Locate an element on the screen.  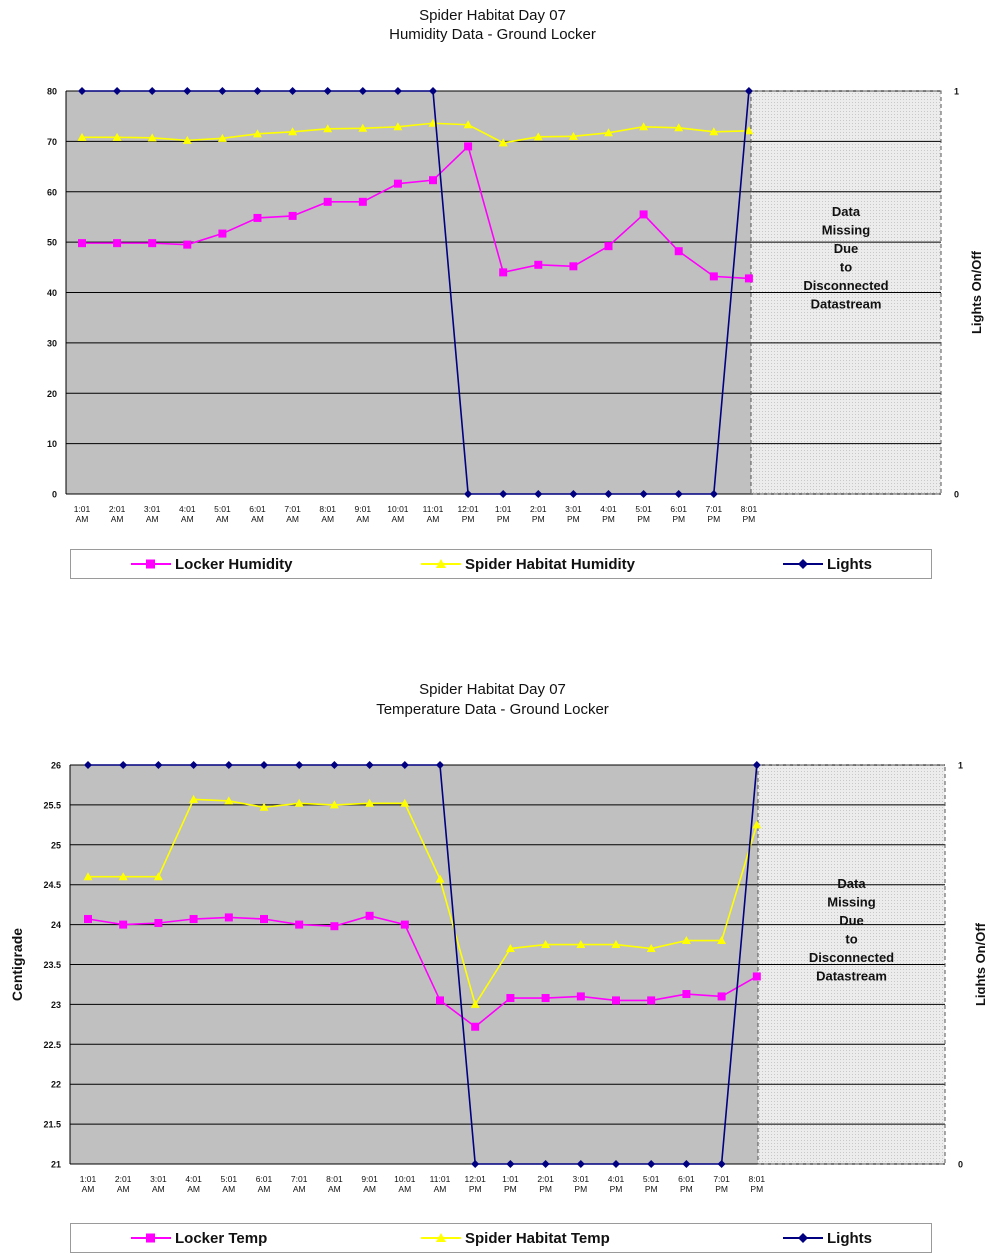
y-tick-label: 23.5 is located at coordinates (52, 965).